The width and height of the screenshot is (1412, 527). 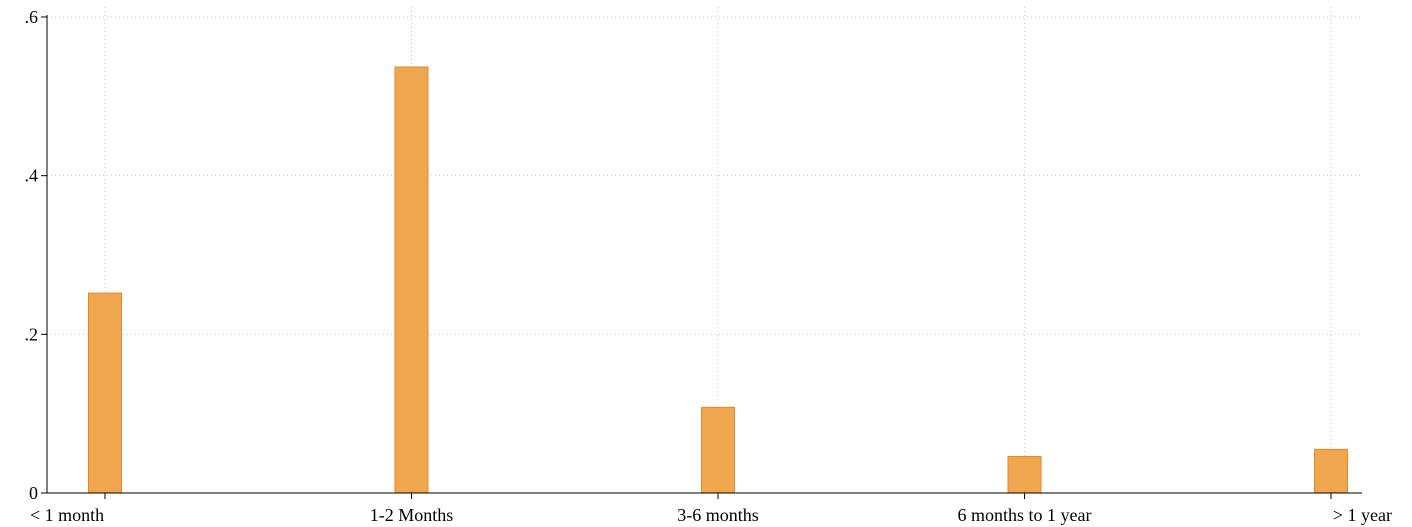 What do you see at coordinates (36, 255) in the screenshot?
I see `y-axis-ticks: 0 .2 .4 .6` at bounding box center [36, 255].